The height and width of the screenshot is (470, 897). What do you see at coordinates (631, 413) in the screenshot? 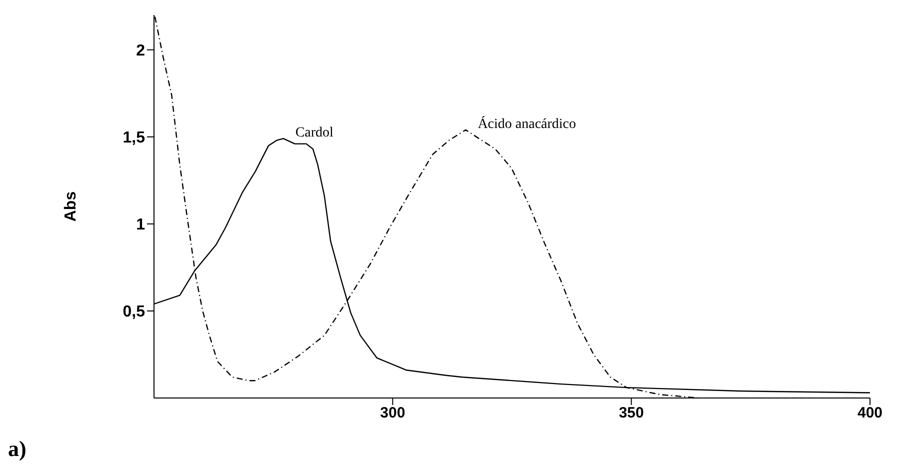
I see `x-tick-label: 350` at bounding box center [631, 413].